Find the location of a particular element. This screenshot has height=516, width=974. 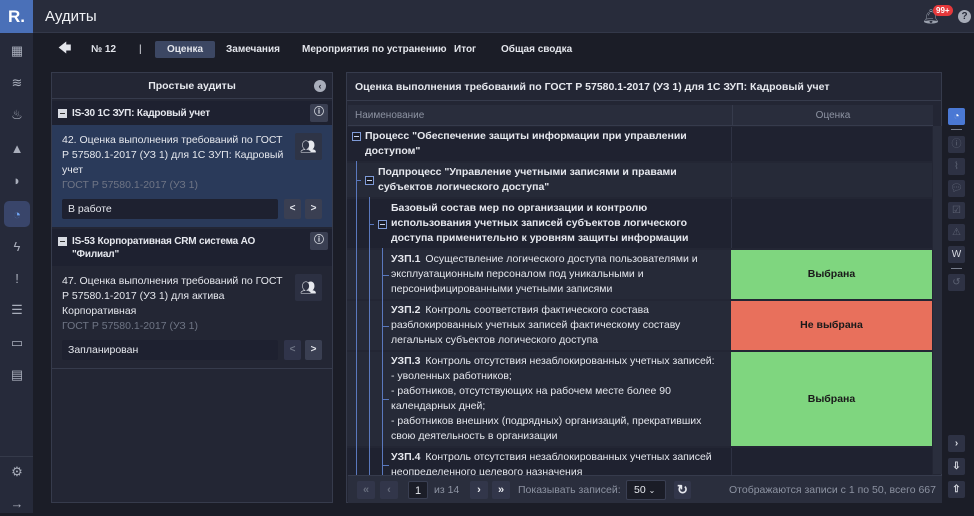

tool-separator is located at coordinates (956, 268).